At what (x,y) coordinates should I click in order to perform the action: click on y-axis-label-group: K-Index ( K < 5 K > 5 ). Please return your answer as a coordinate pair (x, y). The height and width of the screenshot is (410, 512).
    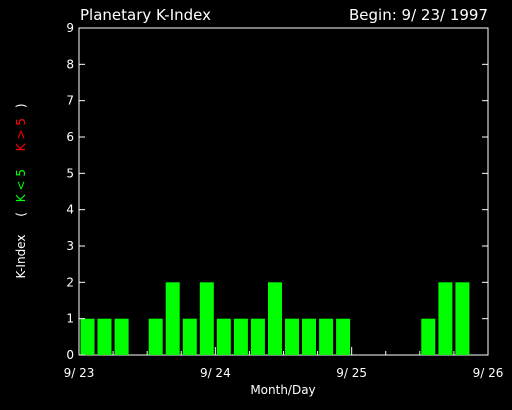
    Looking at the image, I should click on (21, 190).